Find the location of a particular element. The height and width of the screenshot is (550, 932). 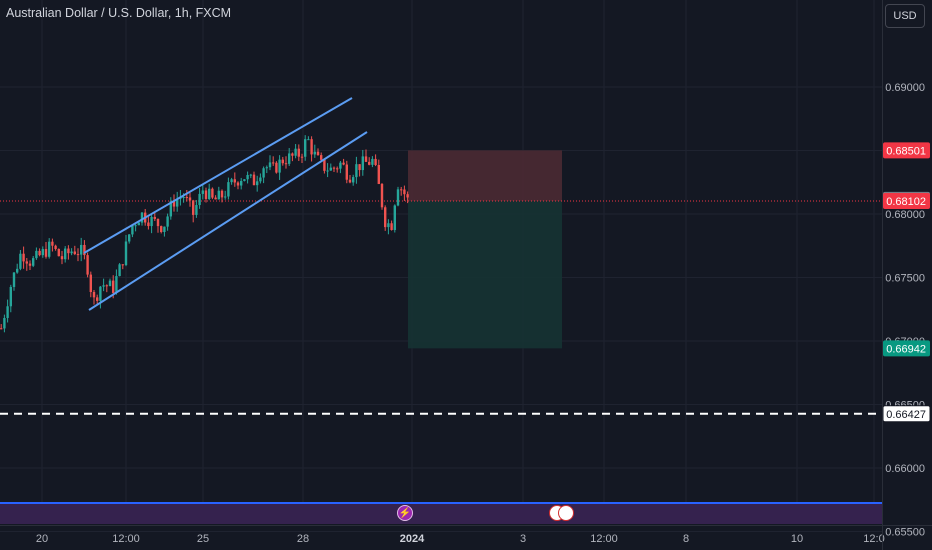

price-axis-label: 0.68501 is located at coordinates (906, 151).